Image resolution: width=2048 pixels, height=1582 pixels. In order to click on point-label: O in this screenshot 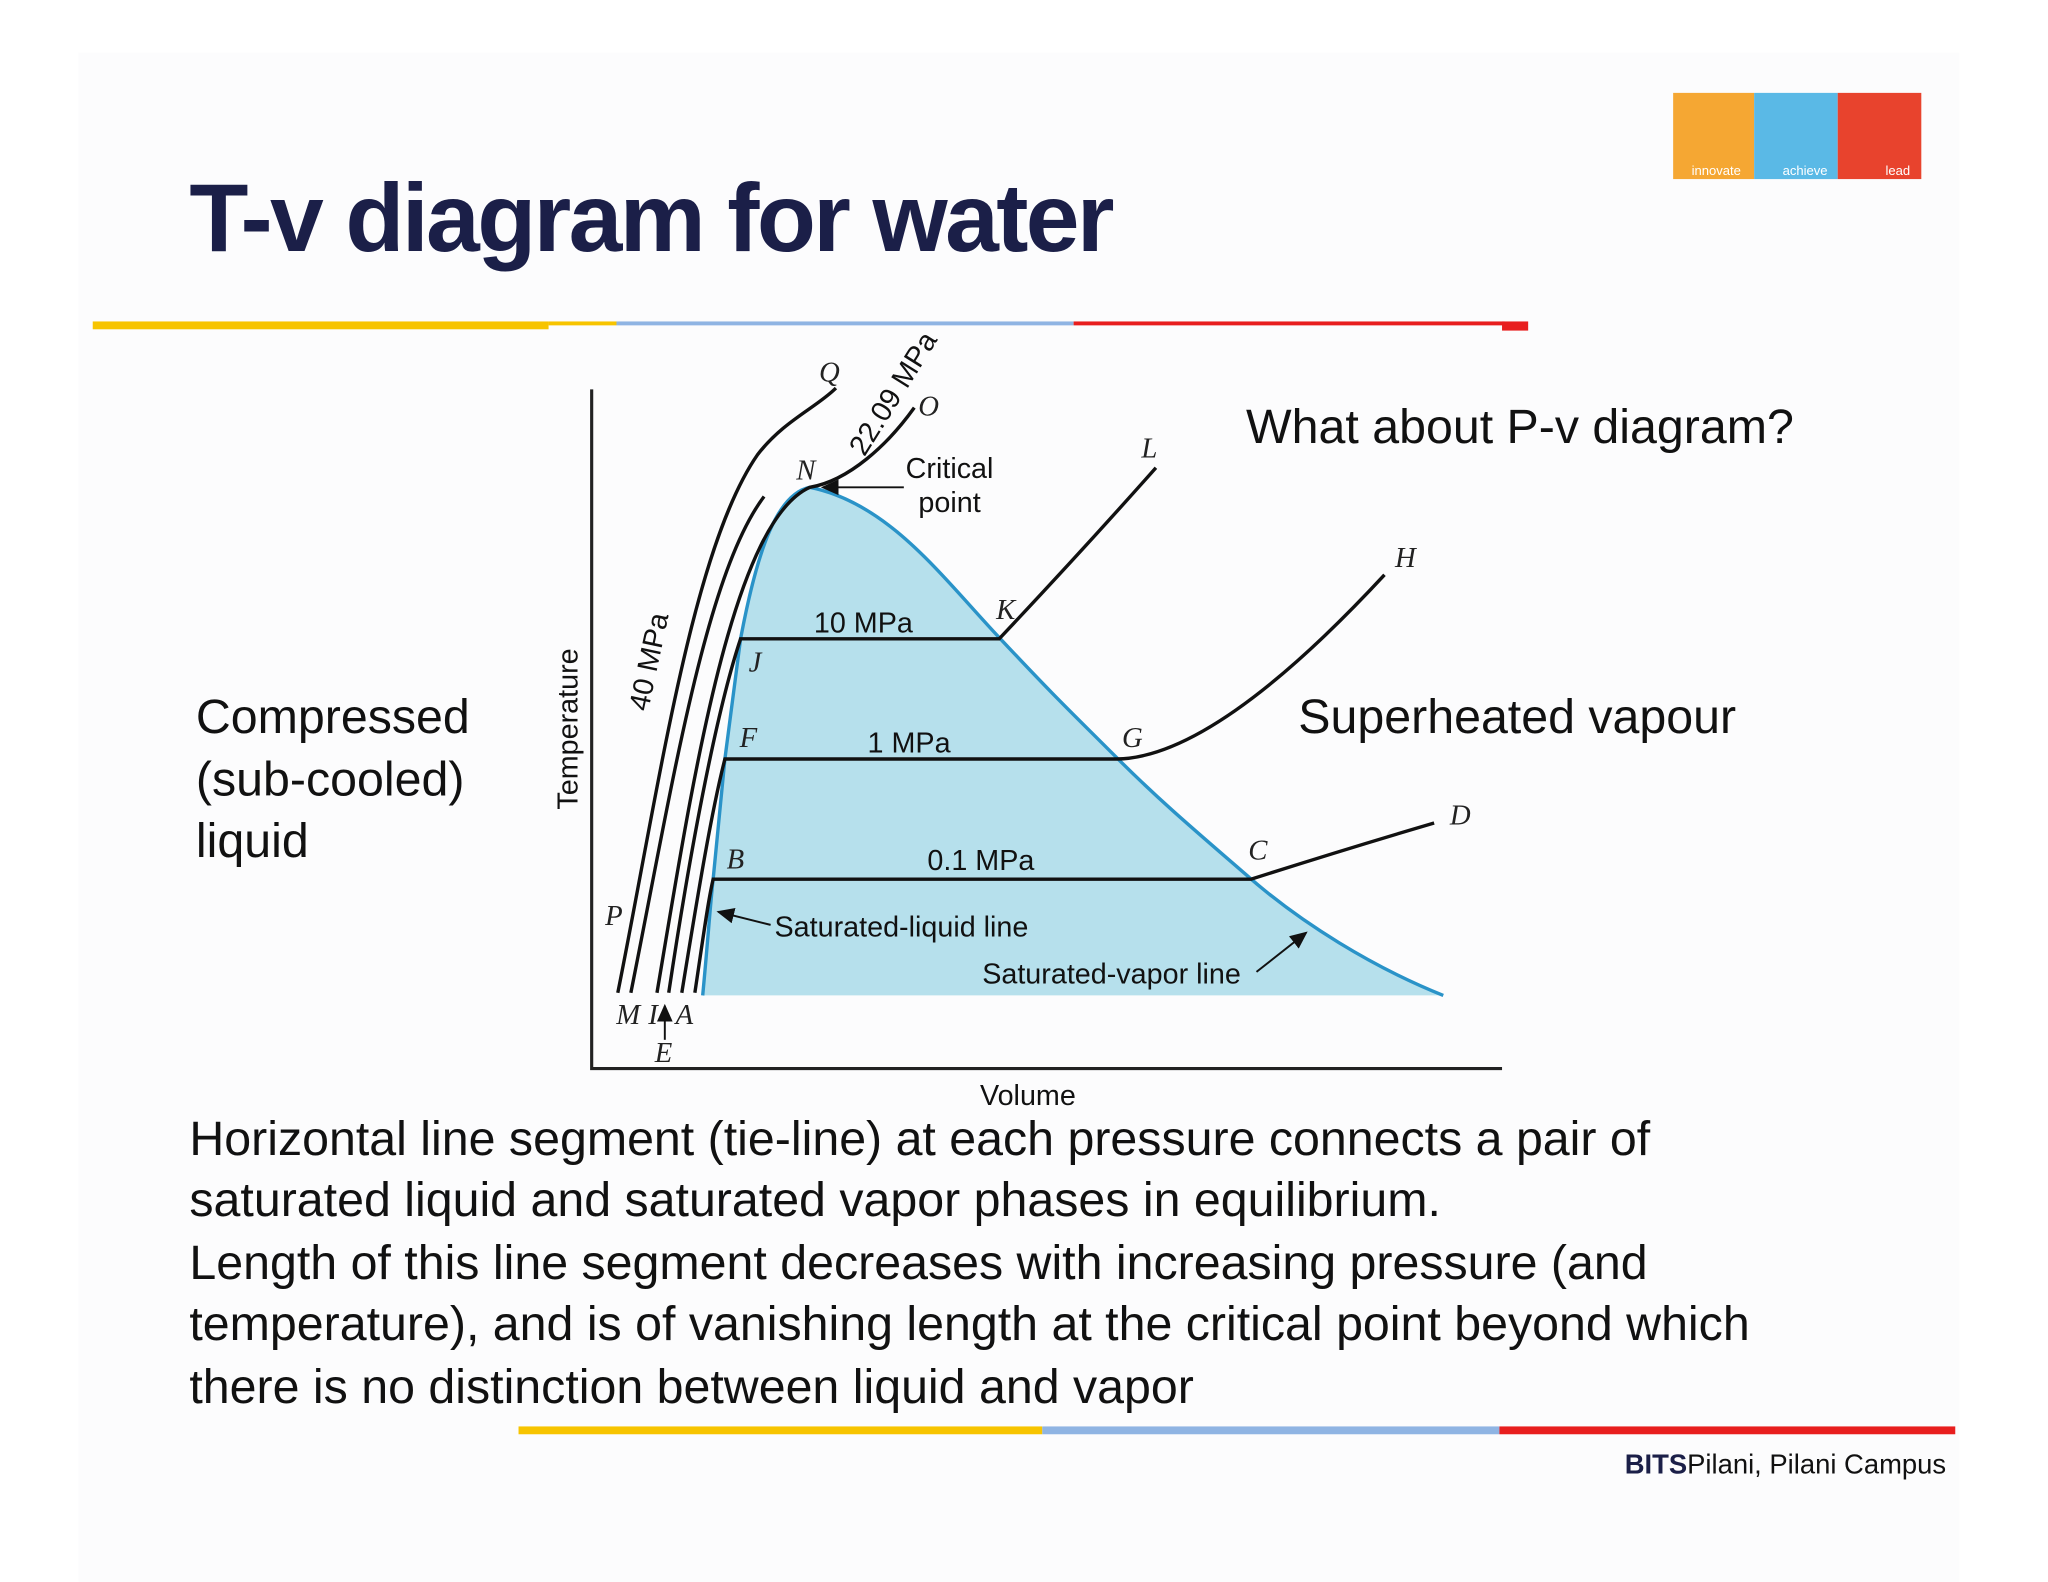, I will do `click(928, 406)`.